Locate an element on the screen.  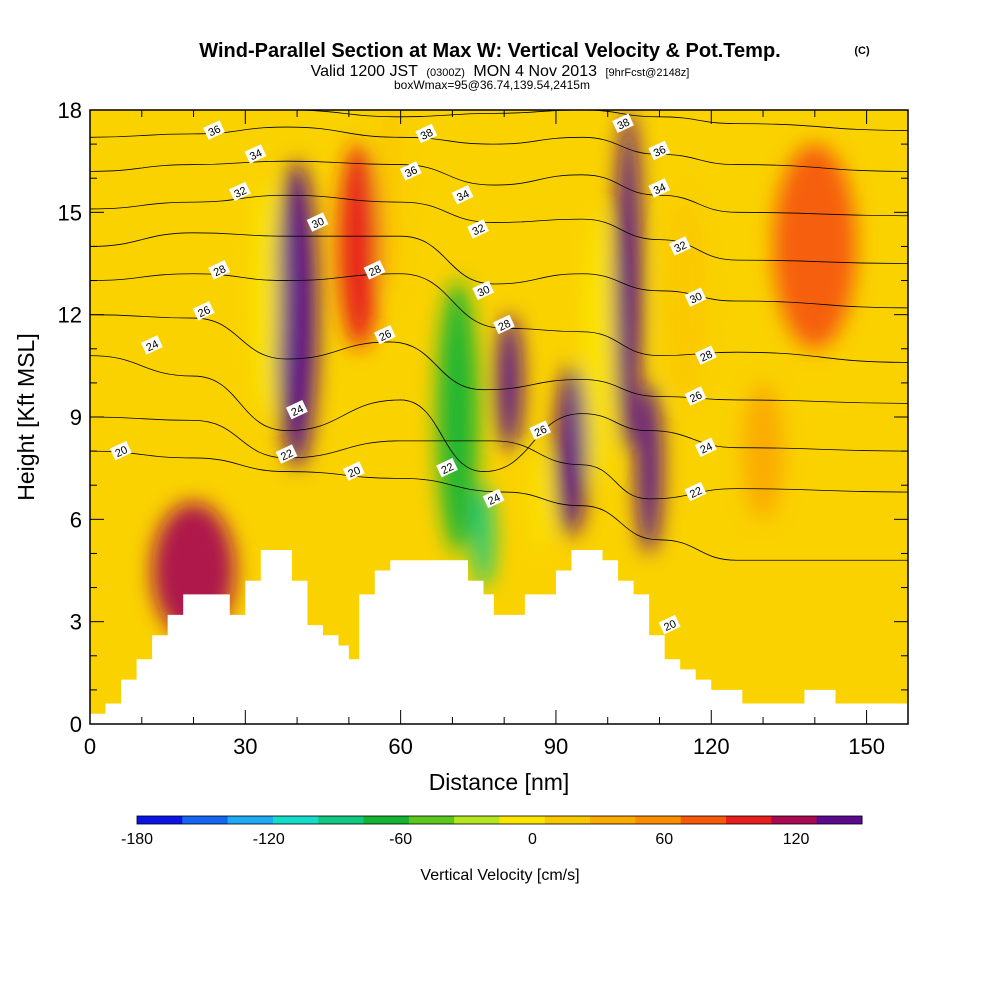
contour-label: 28 is located at coordinates (705, 355).